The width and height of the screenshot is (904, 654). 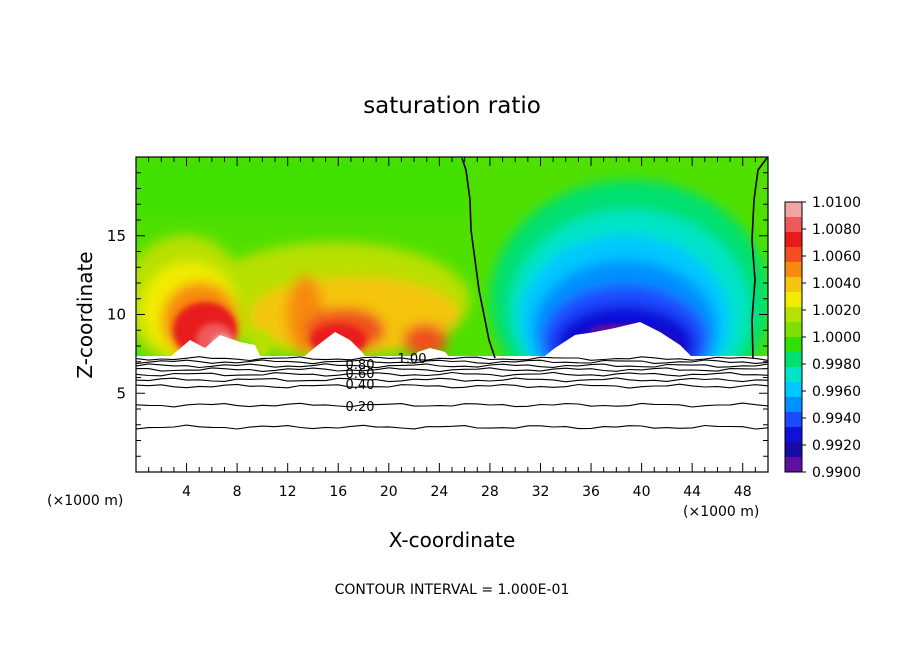 I want to click on saturation-boundaries, so click(x=614, y=258).